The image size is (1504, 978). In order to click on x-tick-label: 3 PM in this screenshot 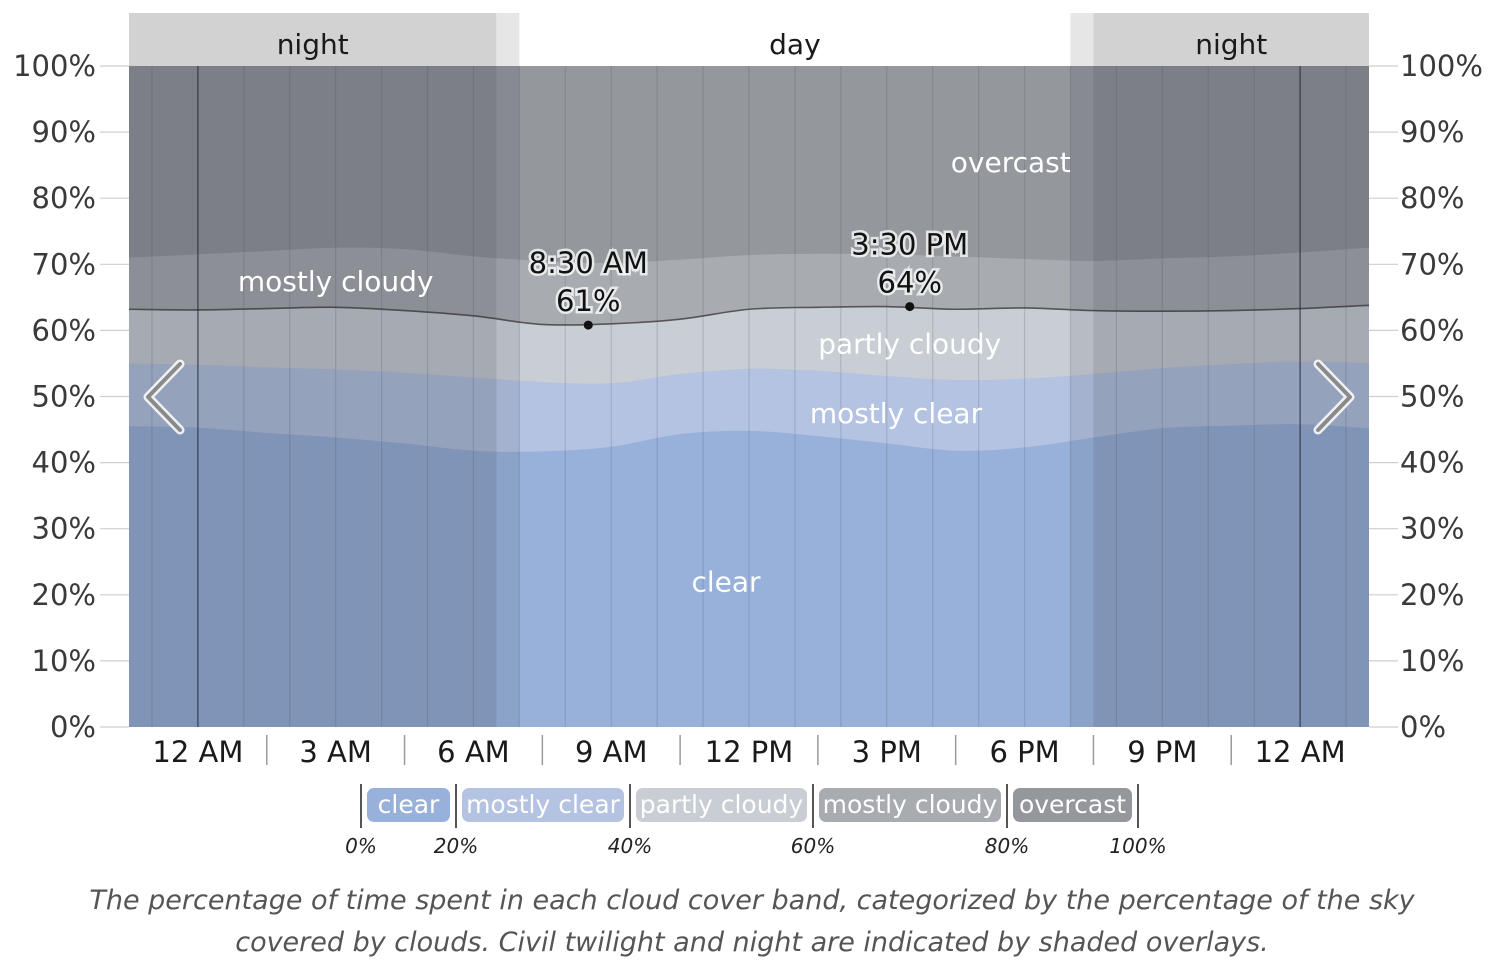, I will do `click(887, 752)`.